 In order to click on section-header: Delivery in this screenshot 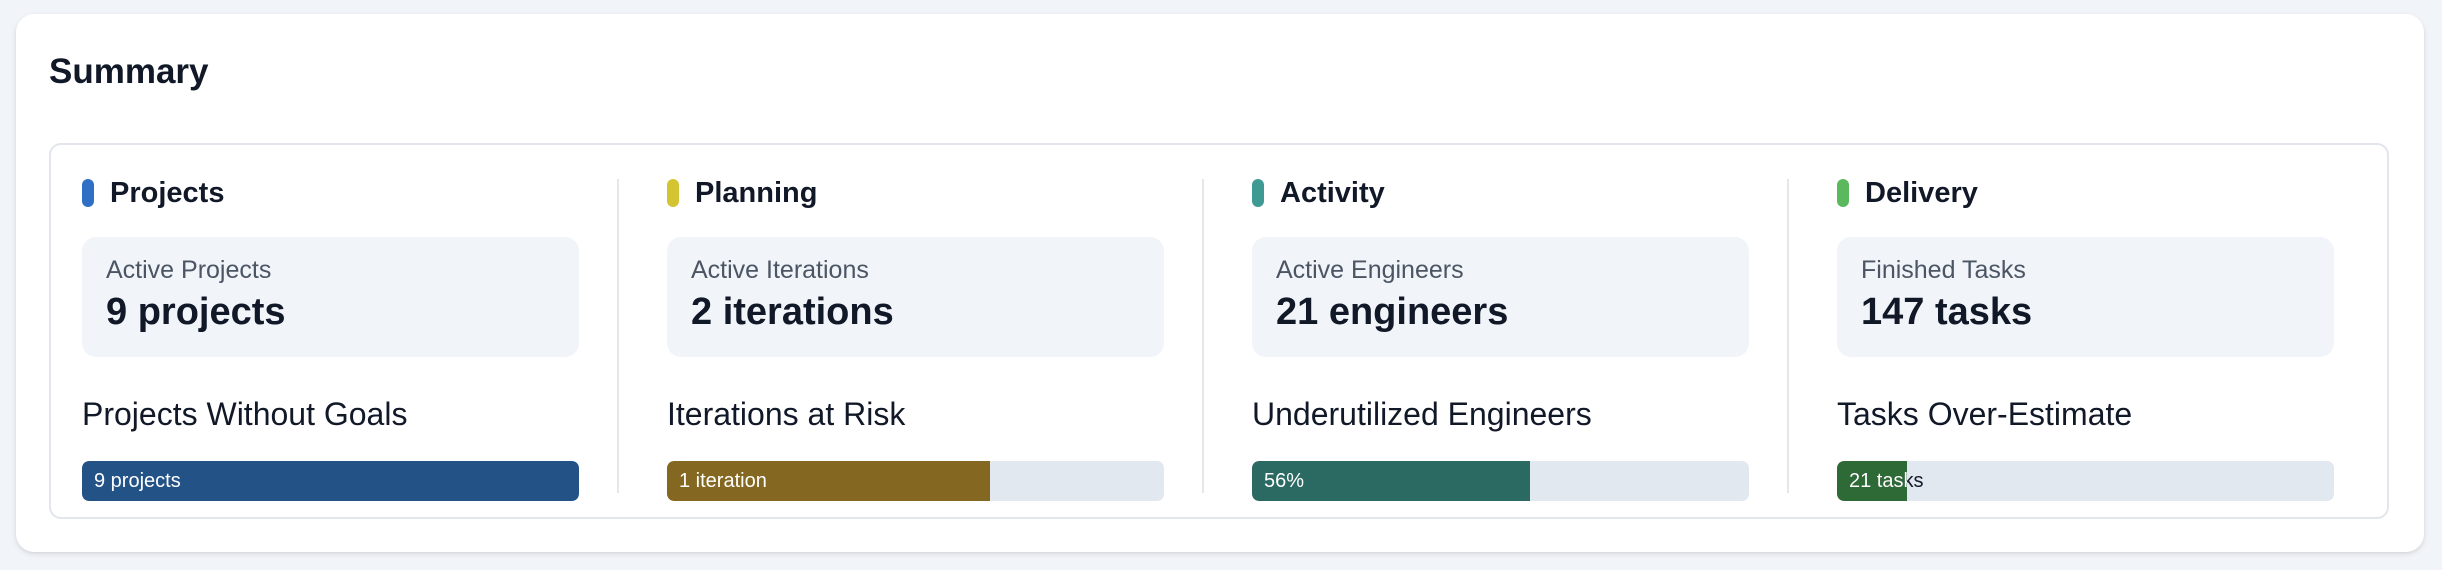, I will do `click(1907, 192)`.